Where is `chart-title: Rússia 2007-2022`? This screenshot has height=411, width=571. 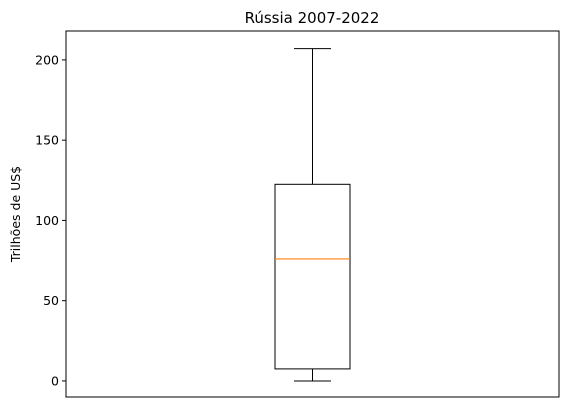
chart-title: Rússia 2007-2022 is located at coordinates (312, 18).